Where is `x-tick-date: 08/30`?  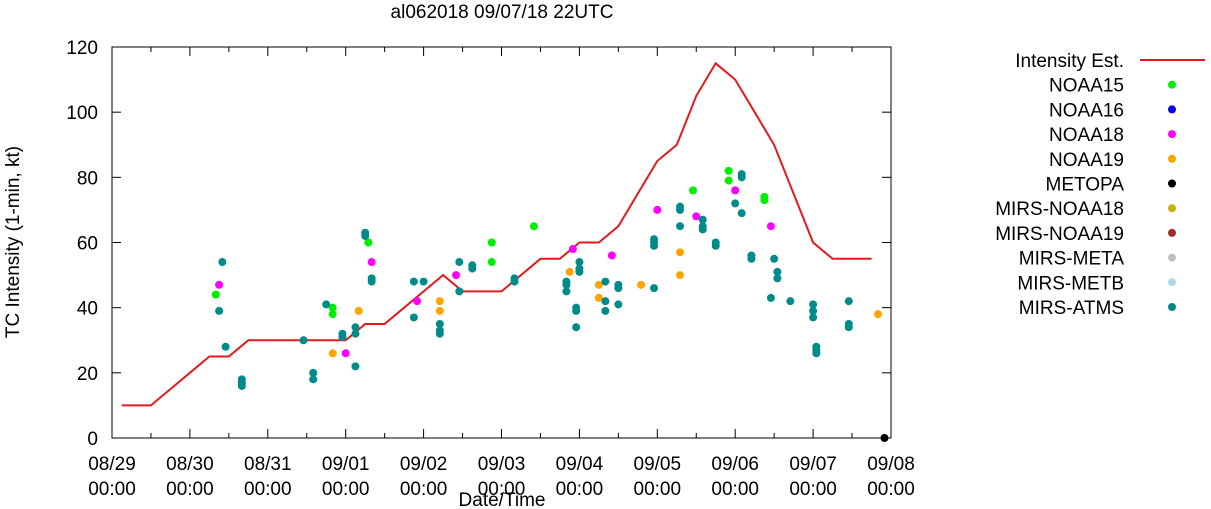 x-tick-date: 08/30 is located at coordinates (190, 464).